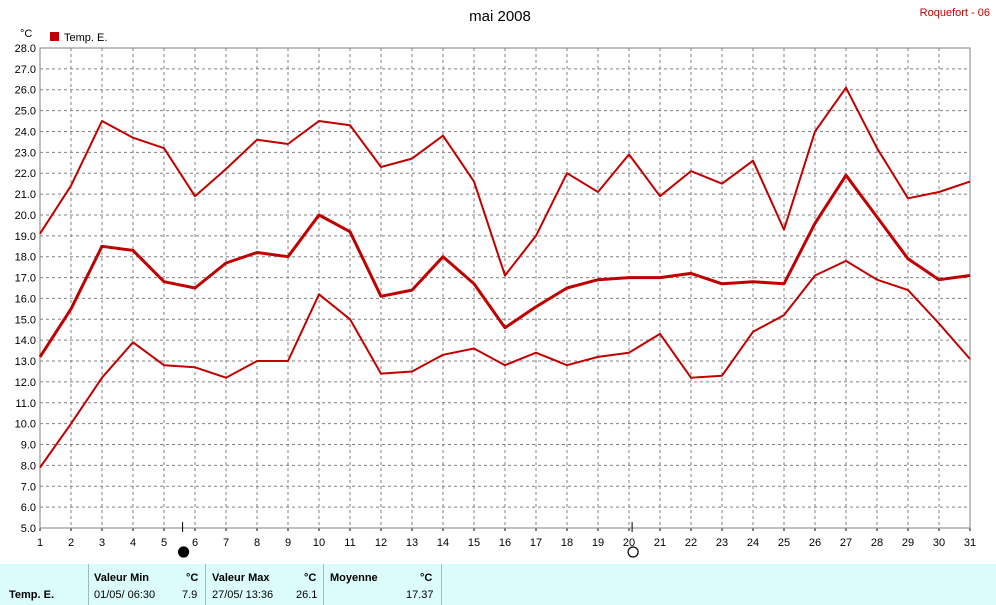 Image resolution: width=996 pixels, height=605 pixels. Describe the element at coordinates (71, 543) in the screenshot. I see `x-tick-label: 2` at that location.